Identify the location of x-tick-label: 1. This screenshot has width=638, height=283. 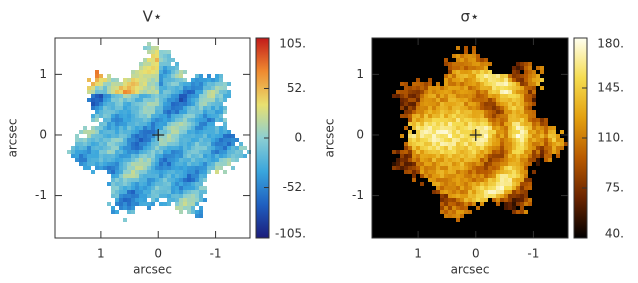
(418, 254).